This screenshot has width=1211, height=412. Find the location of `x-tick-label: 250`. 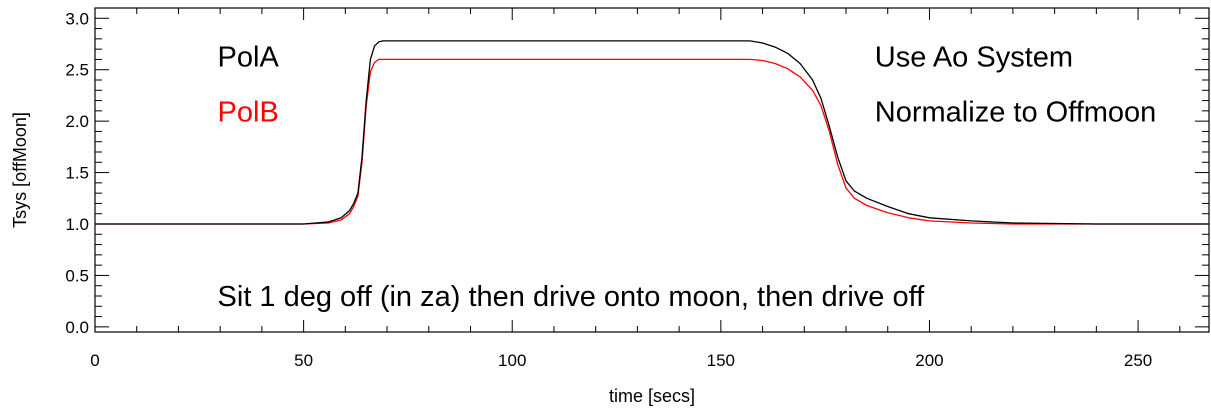

x-tick-label: 250 is located at coordinates (1138, 360).